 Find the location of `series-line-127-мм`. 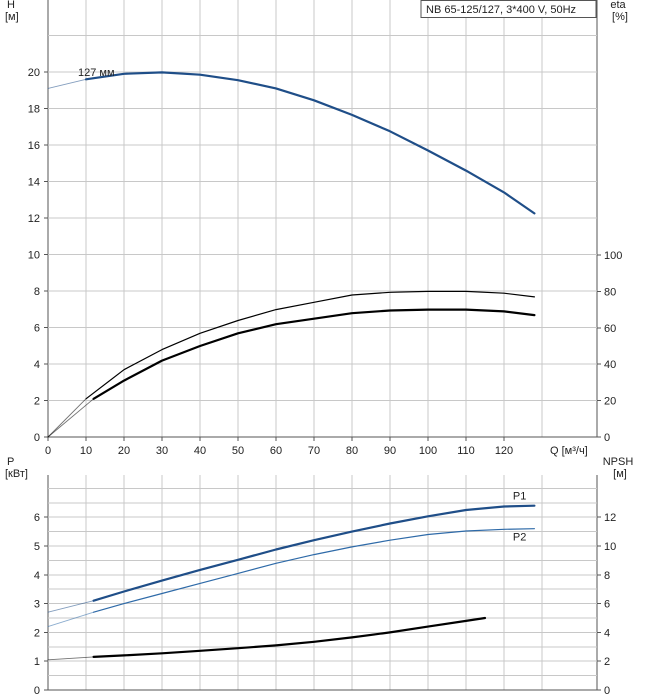

series-line-127-мм is located at coordinates (310, 143).